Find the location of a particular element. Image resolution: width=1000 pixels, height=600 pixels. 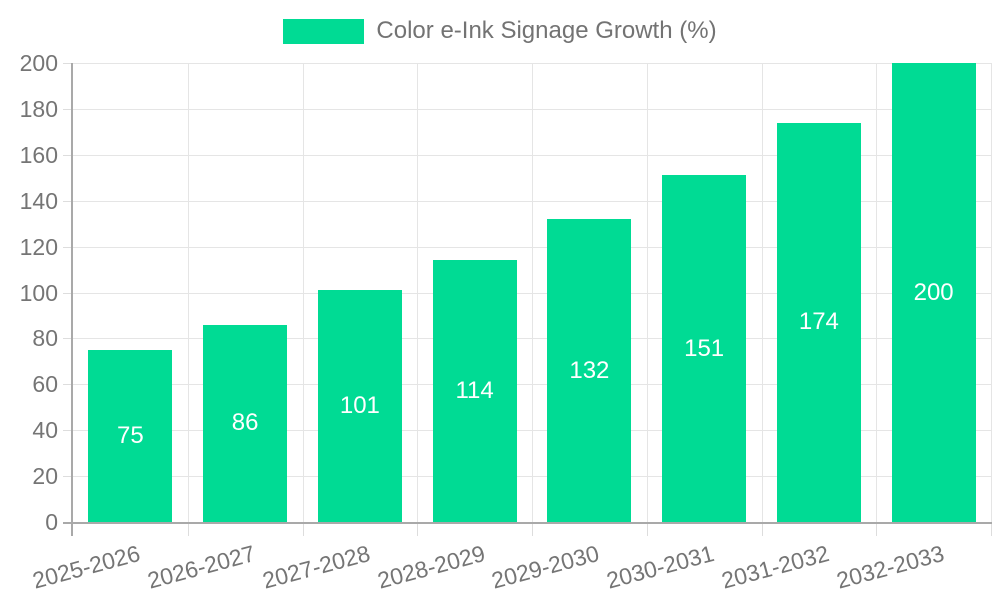

legend-label: Color e-Ink Signage Growth (%) is located at coordinates (546, 30).